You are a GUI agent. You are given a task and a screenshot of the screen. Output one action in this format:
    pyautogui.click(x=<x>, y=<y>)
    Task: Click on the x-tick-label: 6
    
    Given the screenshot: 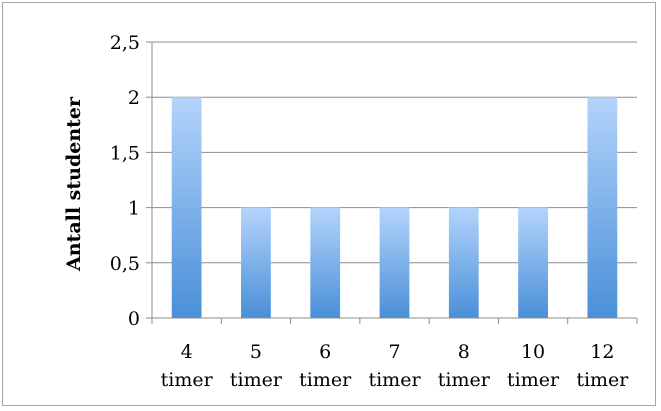 What is the action you would take?
    pyautogui.click(x=325, y=352)
    